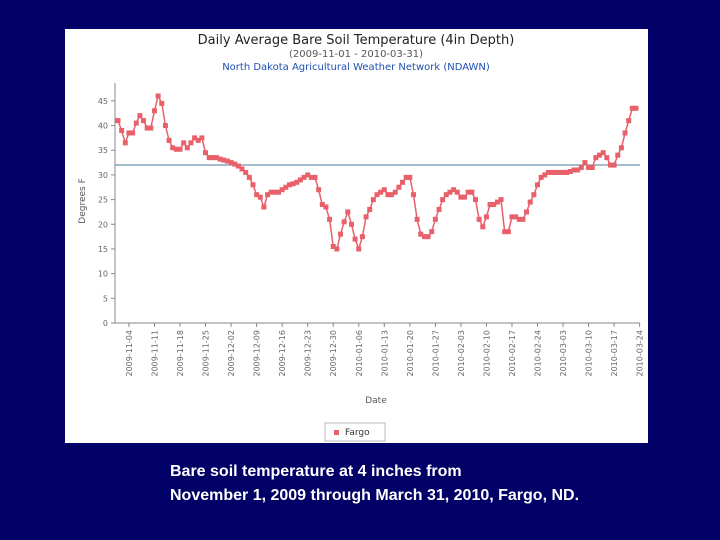 This screenshot has height=540, width=720. Describe the element at coordinates (105, 298) in the screenshot. I see `y-tick-label: 5` at that location.